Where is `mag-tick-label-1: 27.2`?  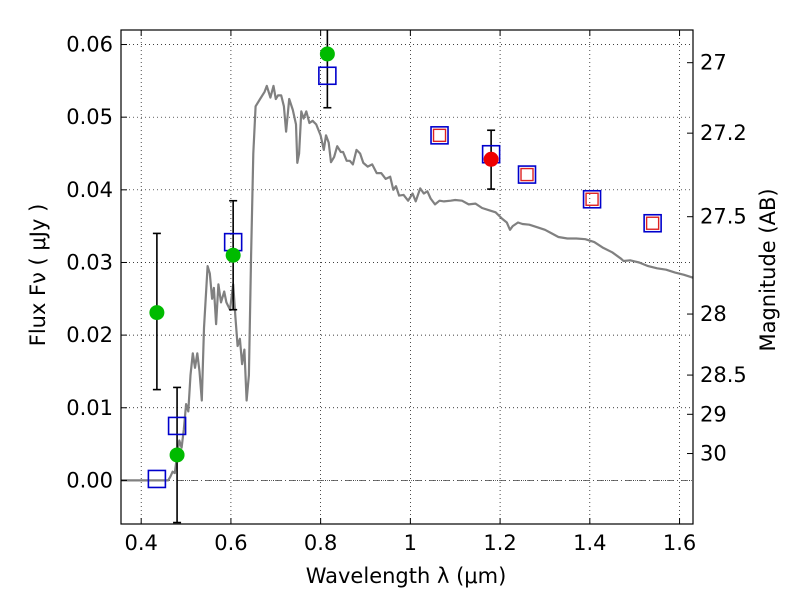 mag-tick-label-1: 27.2 is located at coordinates (723, 133).